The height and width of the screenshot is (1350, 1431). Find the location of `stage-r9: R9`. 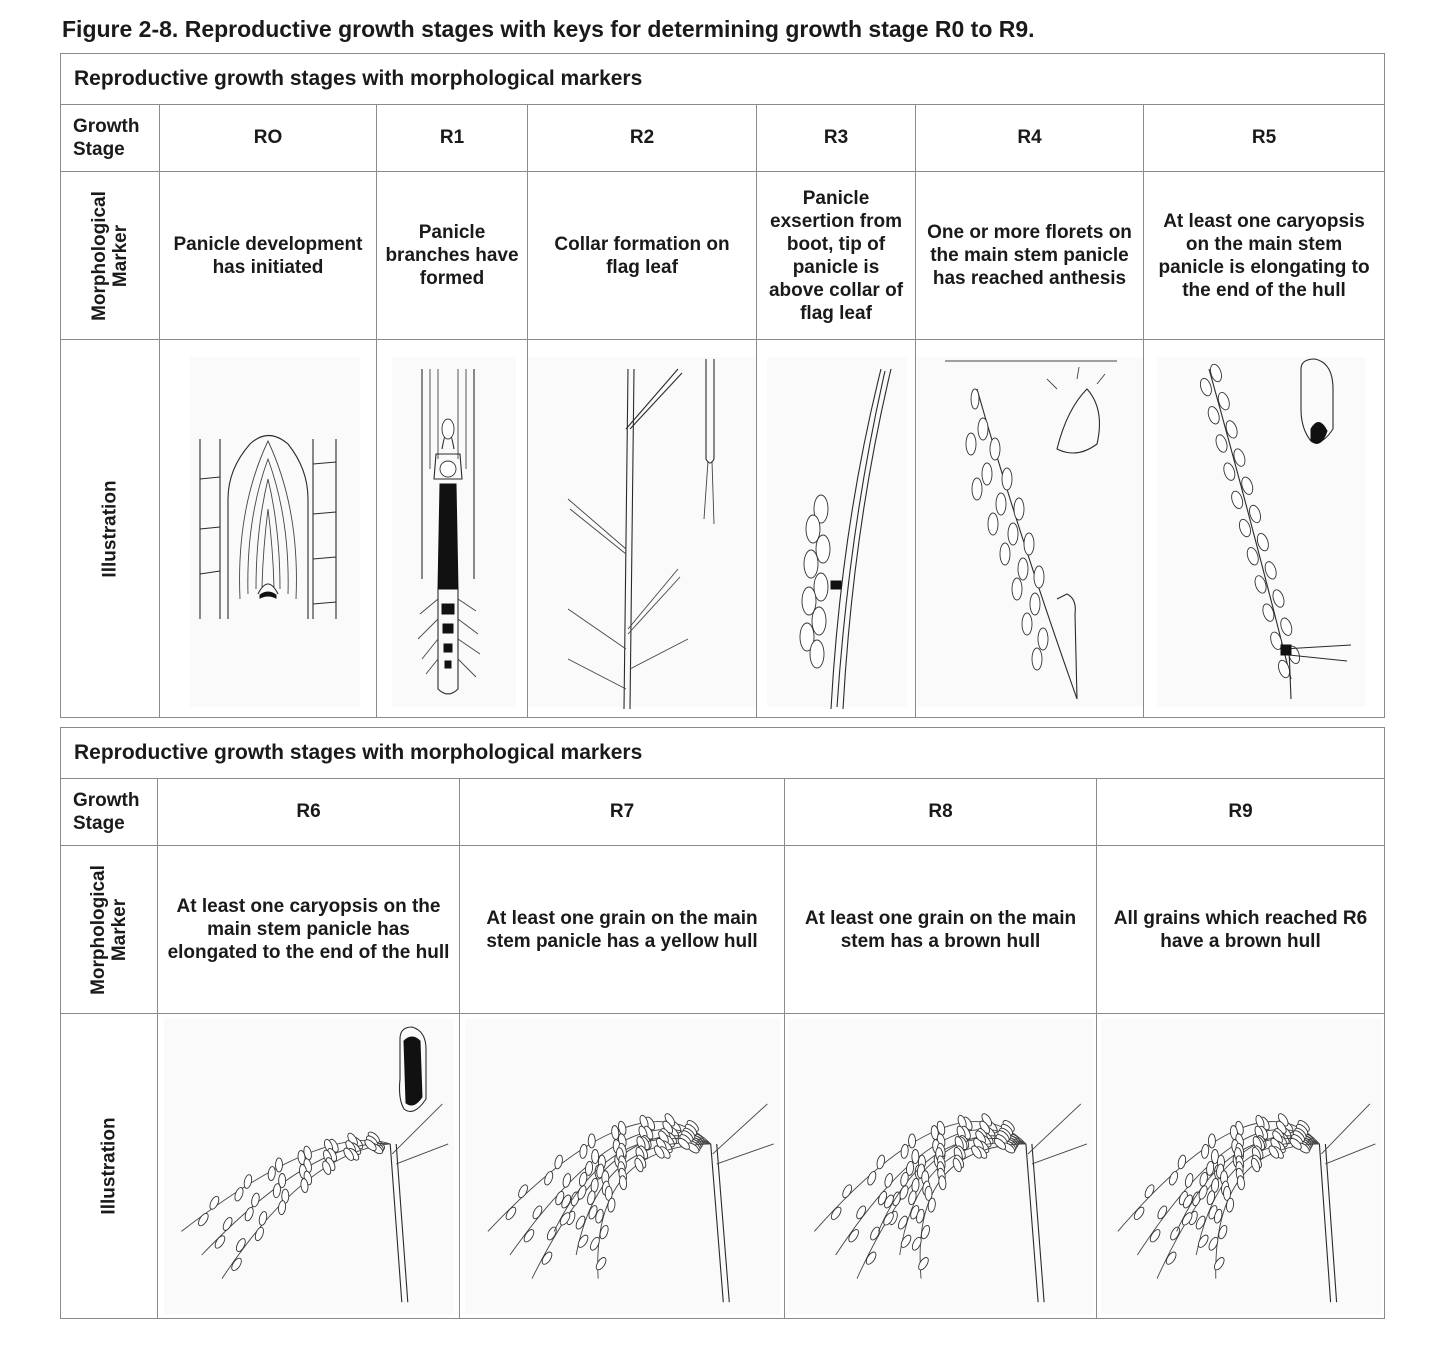

stage-r9: R9 is located at coordinates (1240, 812).